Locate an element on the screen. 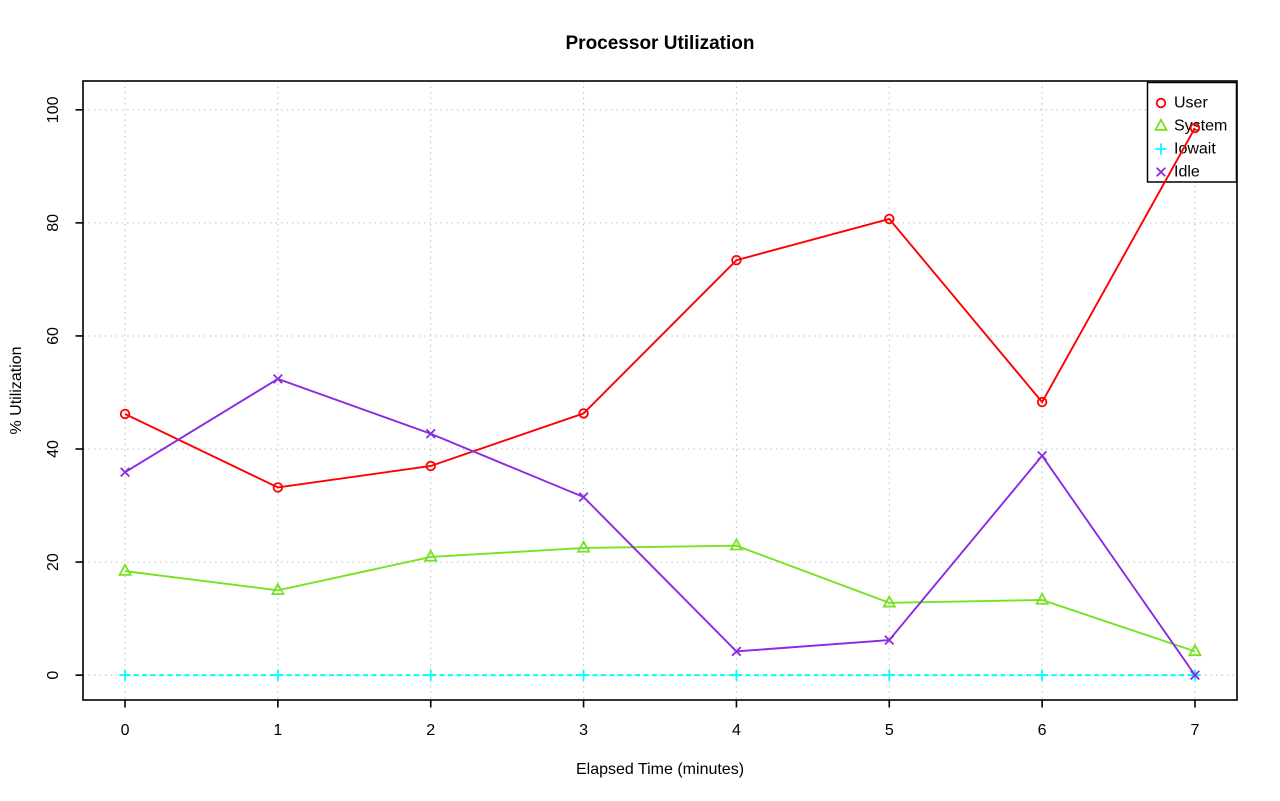  idle-marker-icon is located at coordinates (1161, 172).